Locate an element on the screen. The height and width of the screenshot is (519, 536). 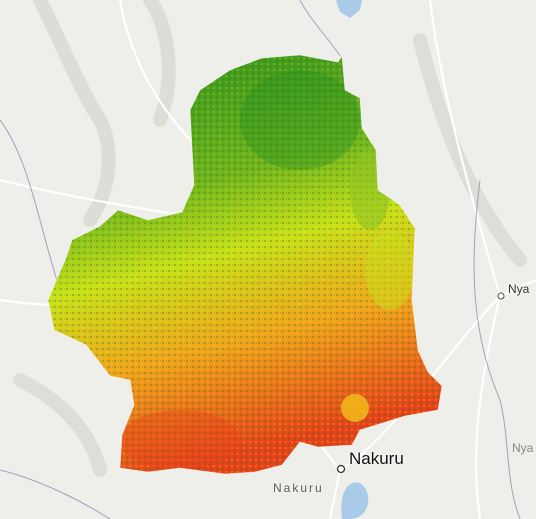
water-bodies is located at coordinates (352, 259).